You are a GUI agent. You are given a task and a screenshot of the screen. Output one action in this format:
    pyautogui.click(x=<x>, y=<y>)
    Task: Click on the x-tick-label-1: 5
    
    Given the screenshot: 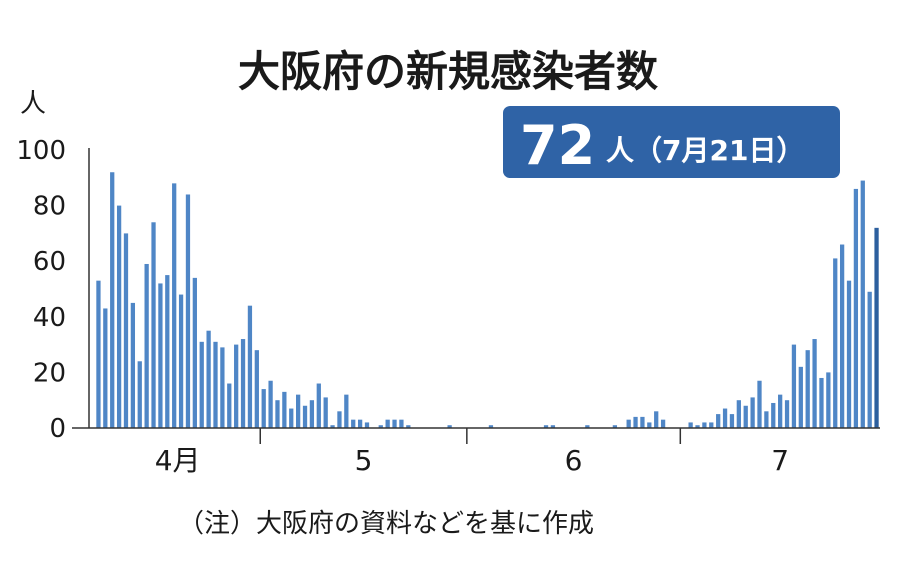 What is the action you would take?
    pyautogui.click(x=364, y=460)
    